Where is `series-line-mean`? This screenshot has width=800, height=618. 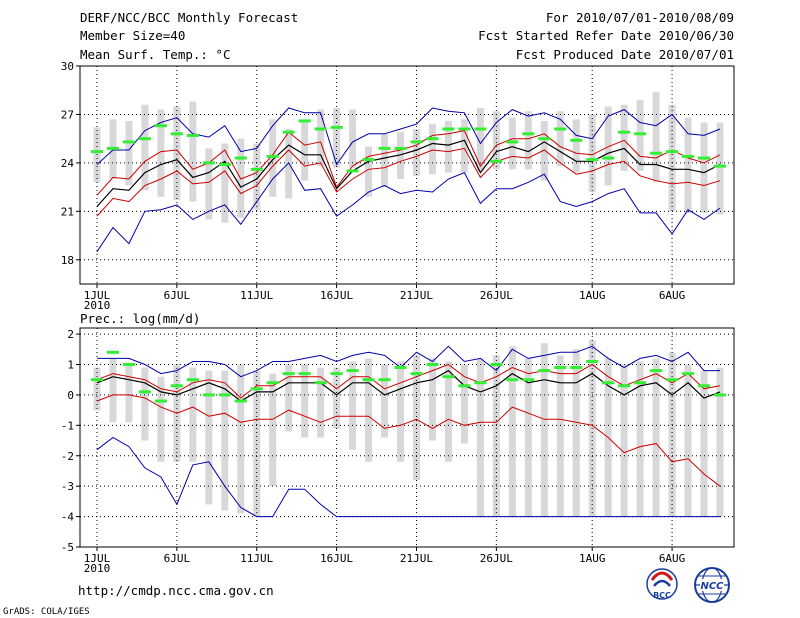 series-line-mean is located at coordinates (408, 385).